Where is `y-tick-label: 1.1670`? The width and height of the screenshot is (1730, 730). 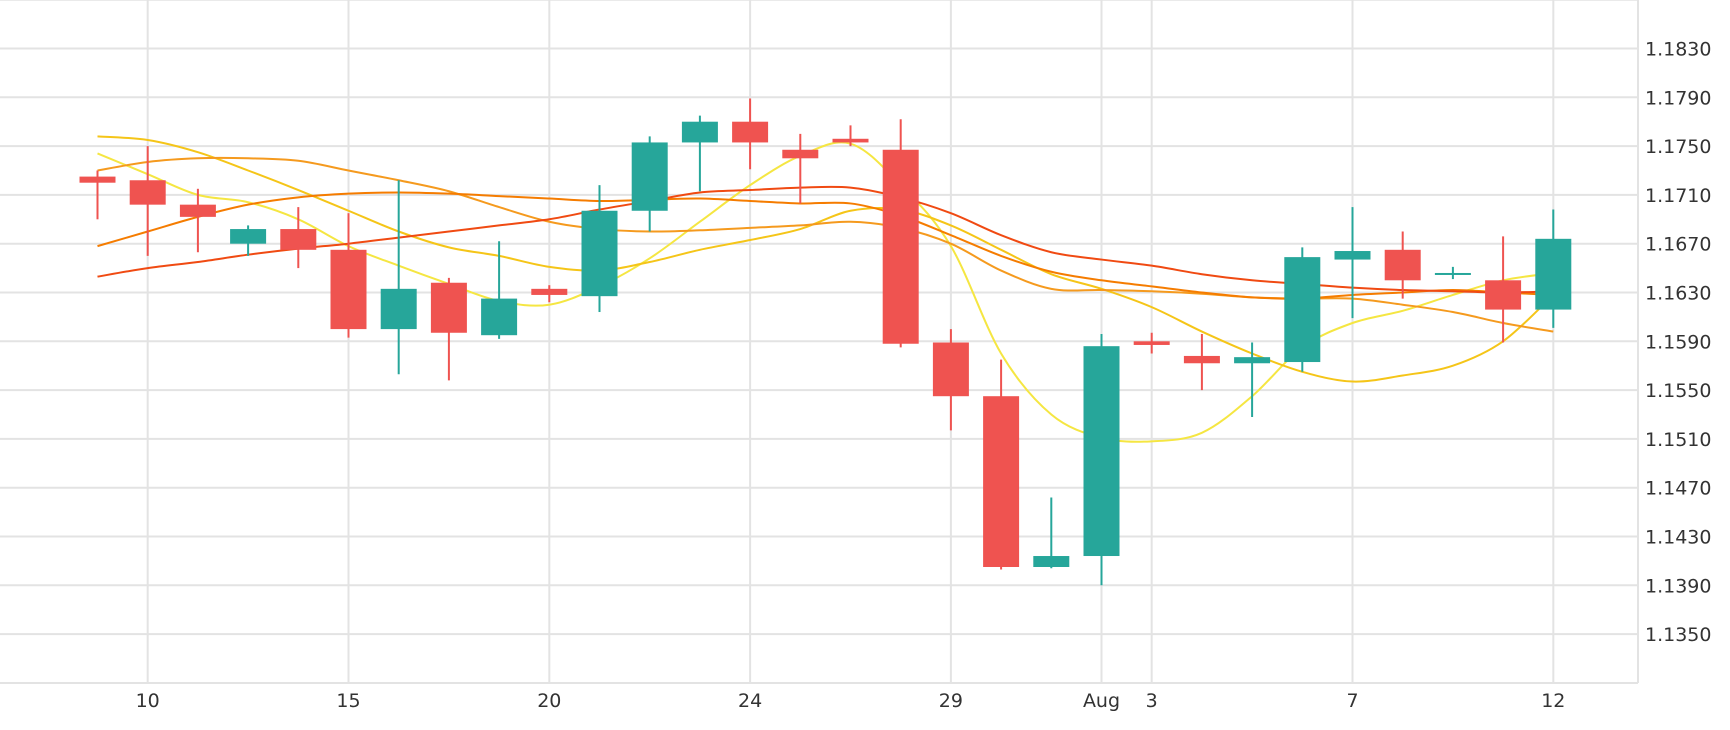 y-tick-label: 1.1670 is located at coordinates (1678, 245).